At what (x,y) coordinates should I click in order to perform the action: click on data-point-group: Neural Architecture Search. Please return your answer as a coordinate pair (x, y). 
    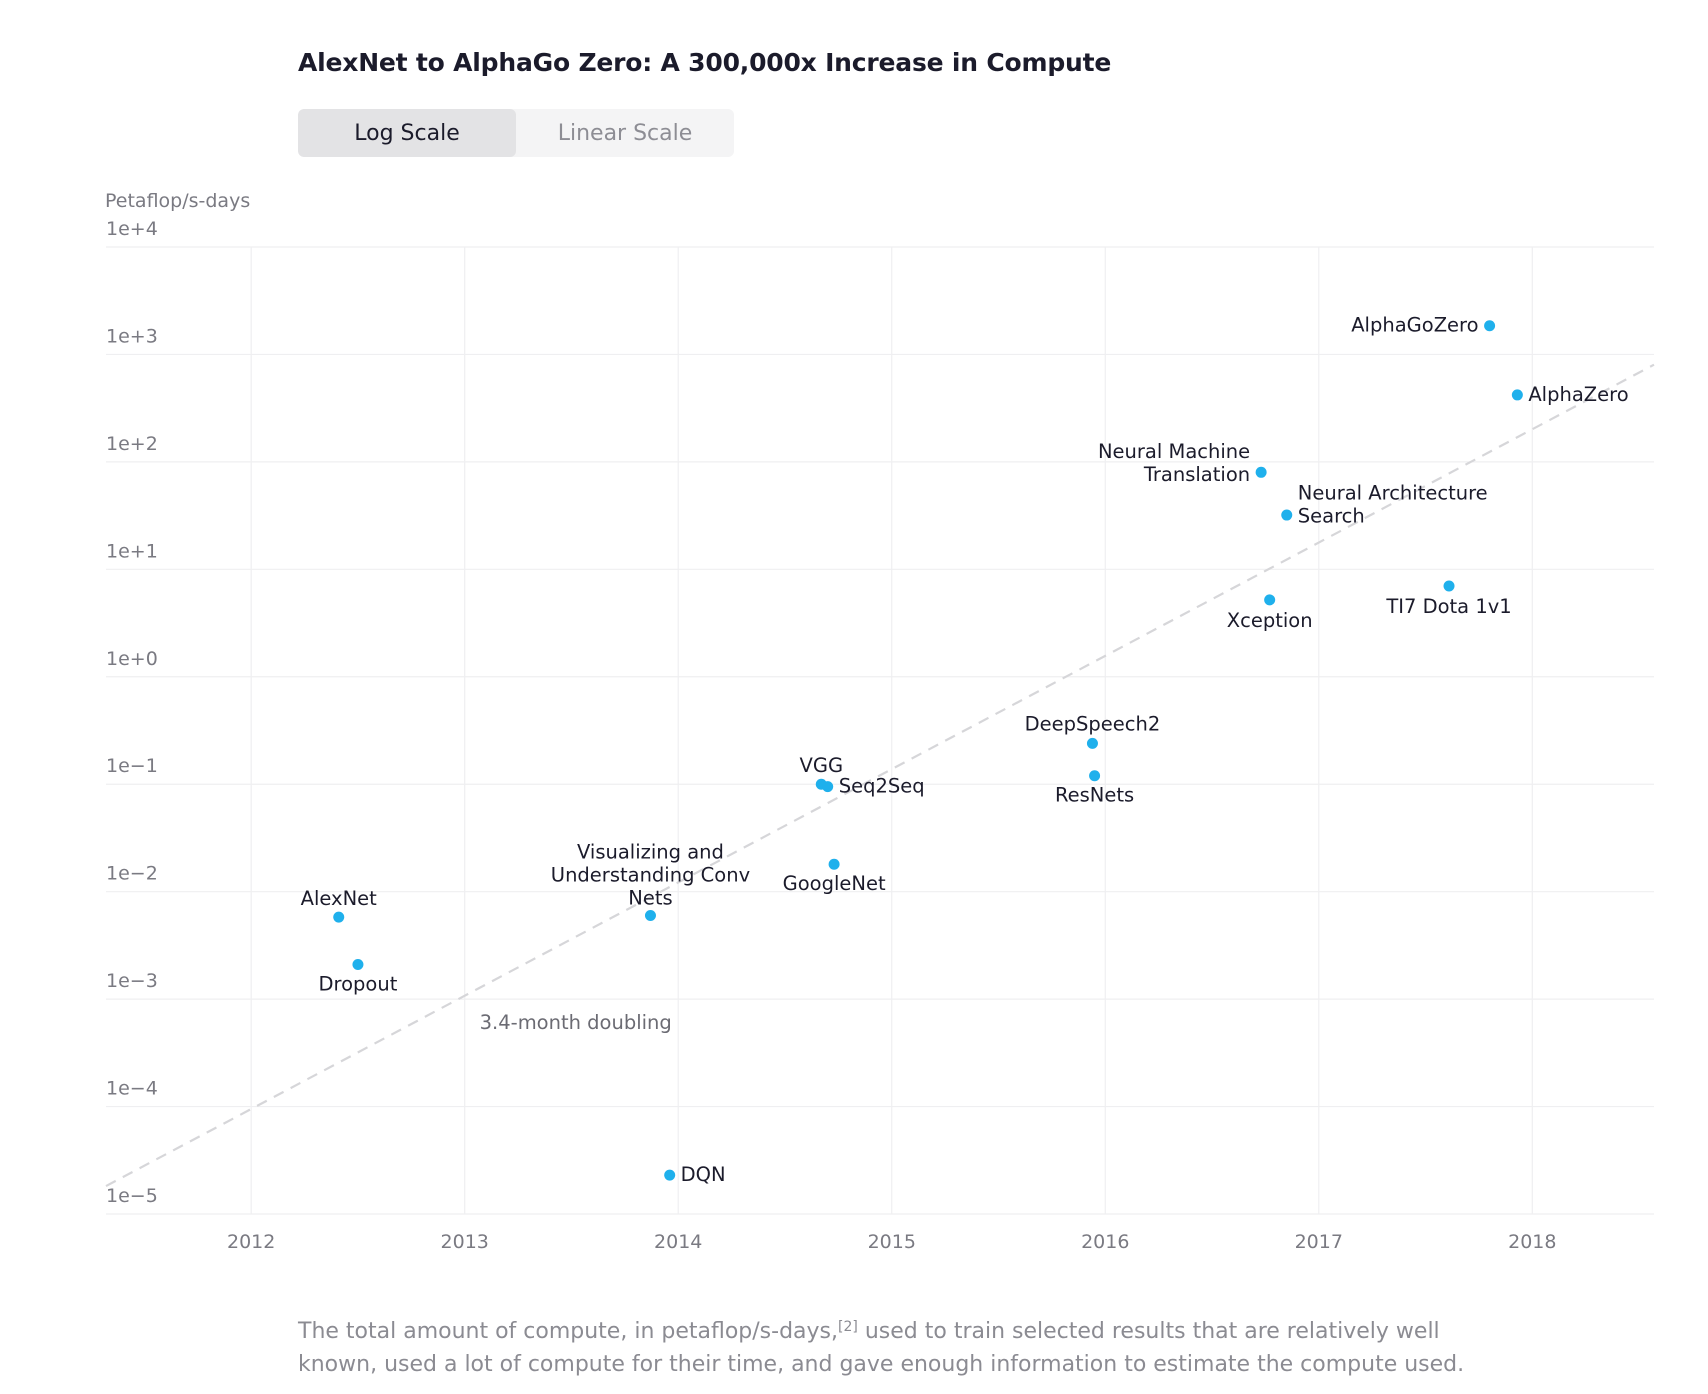
    Looking at the image, I should click on (1384, 505).